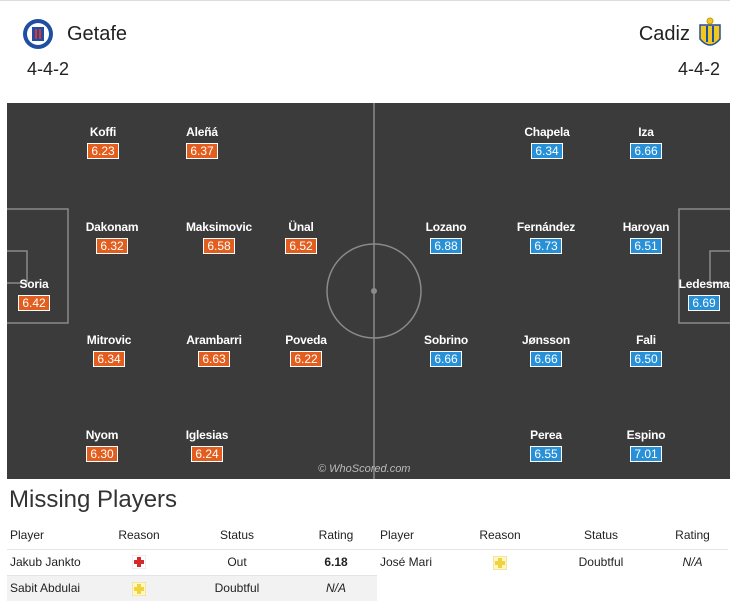 This screenshot has height=603, width=730. I want to click on missing-player-name: Jakub Jankto, so click(53, 561).